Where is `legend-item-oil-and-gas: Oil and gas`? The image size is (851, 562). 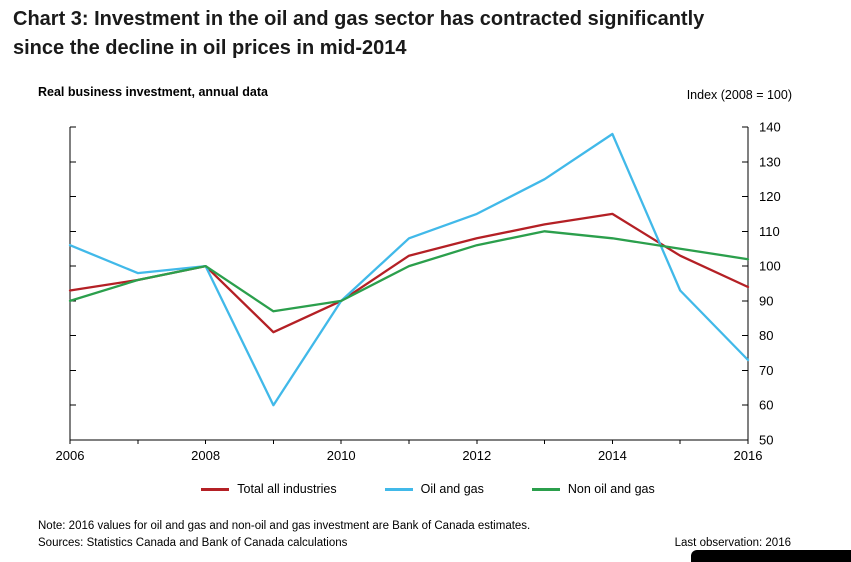 legend-item-oil-and-gas: Oil and gas is located at coordinates (434, 489).